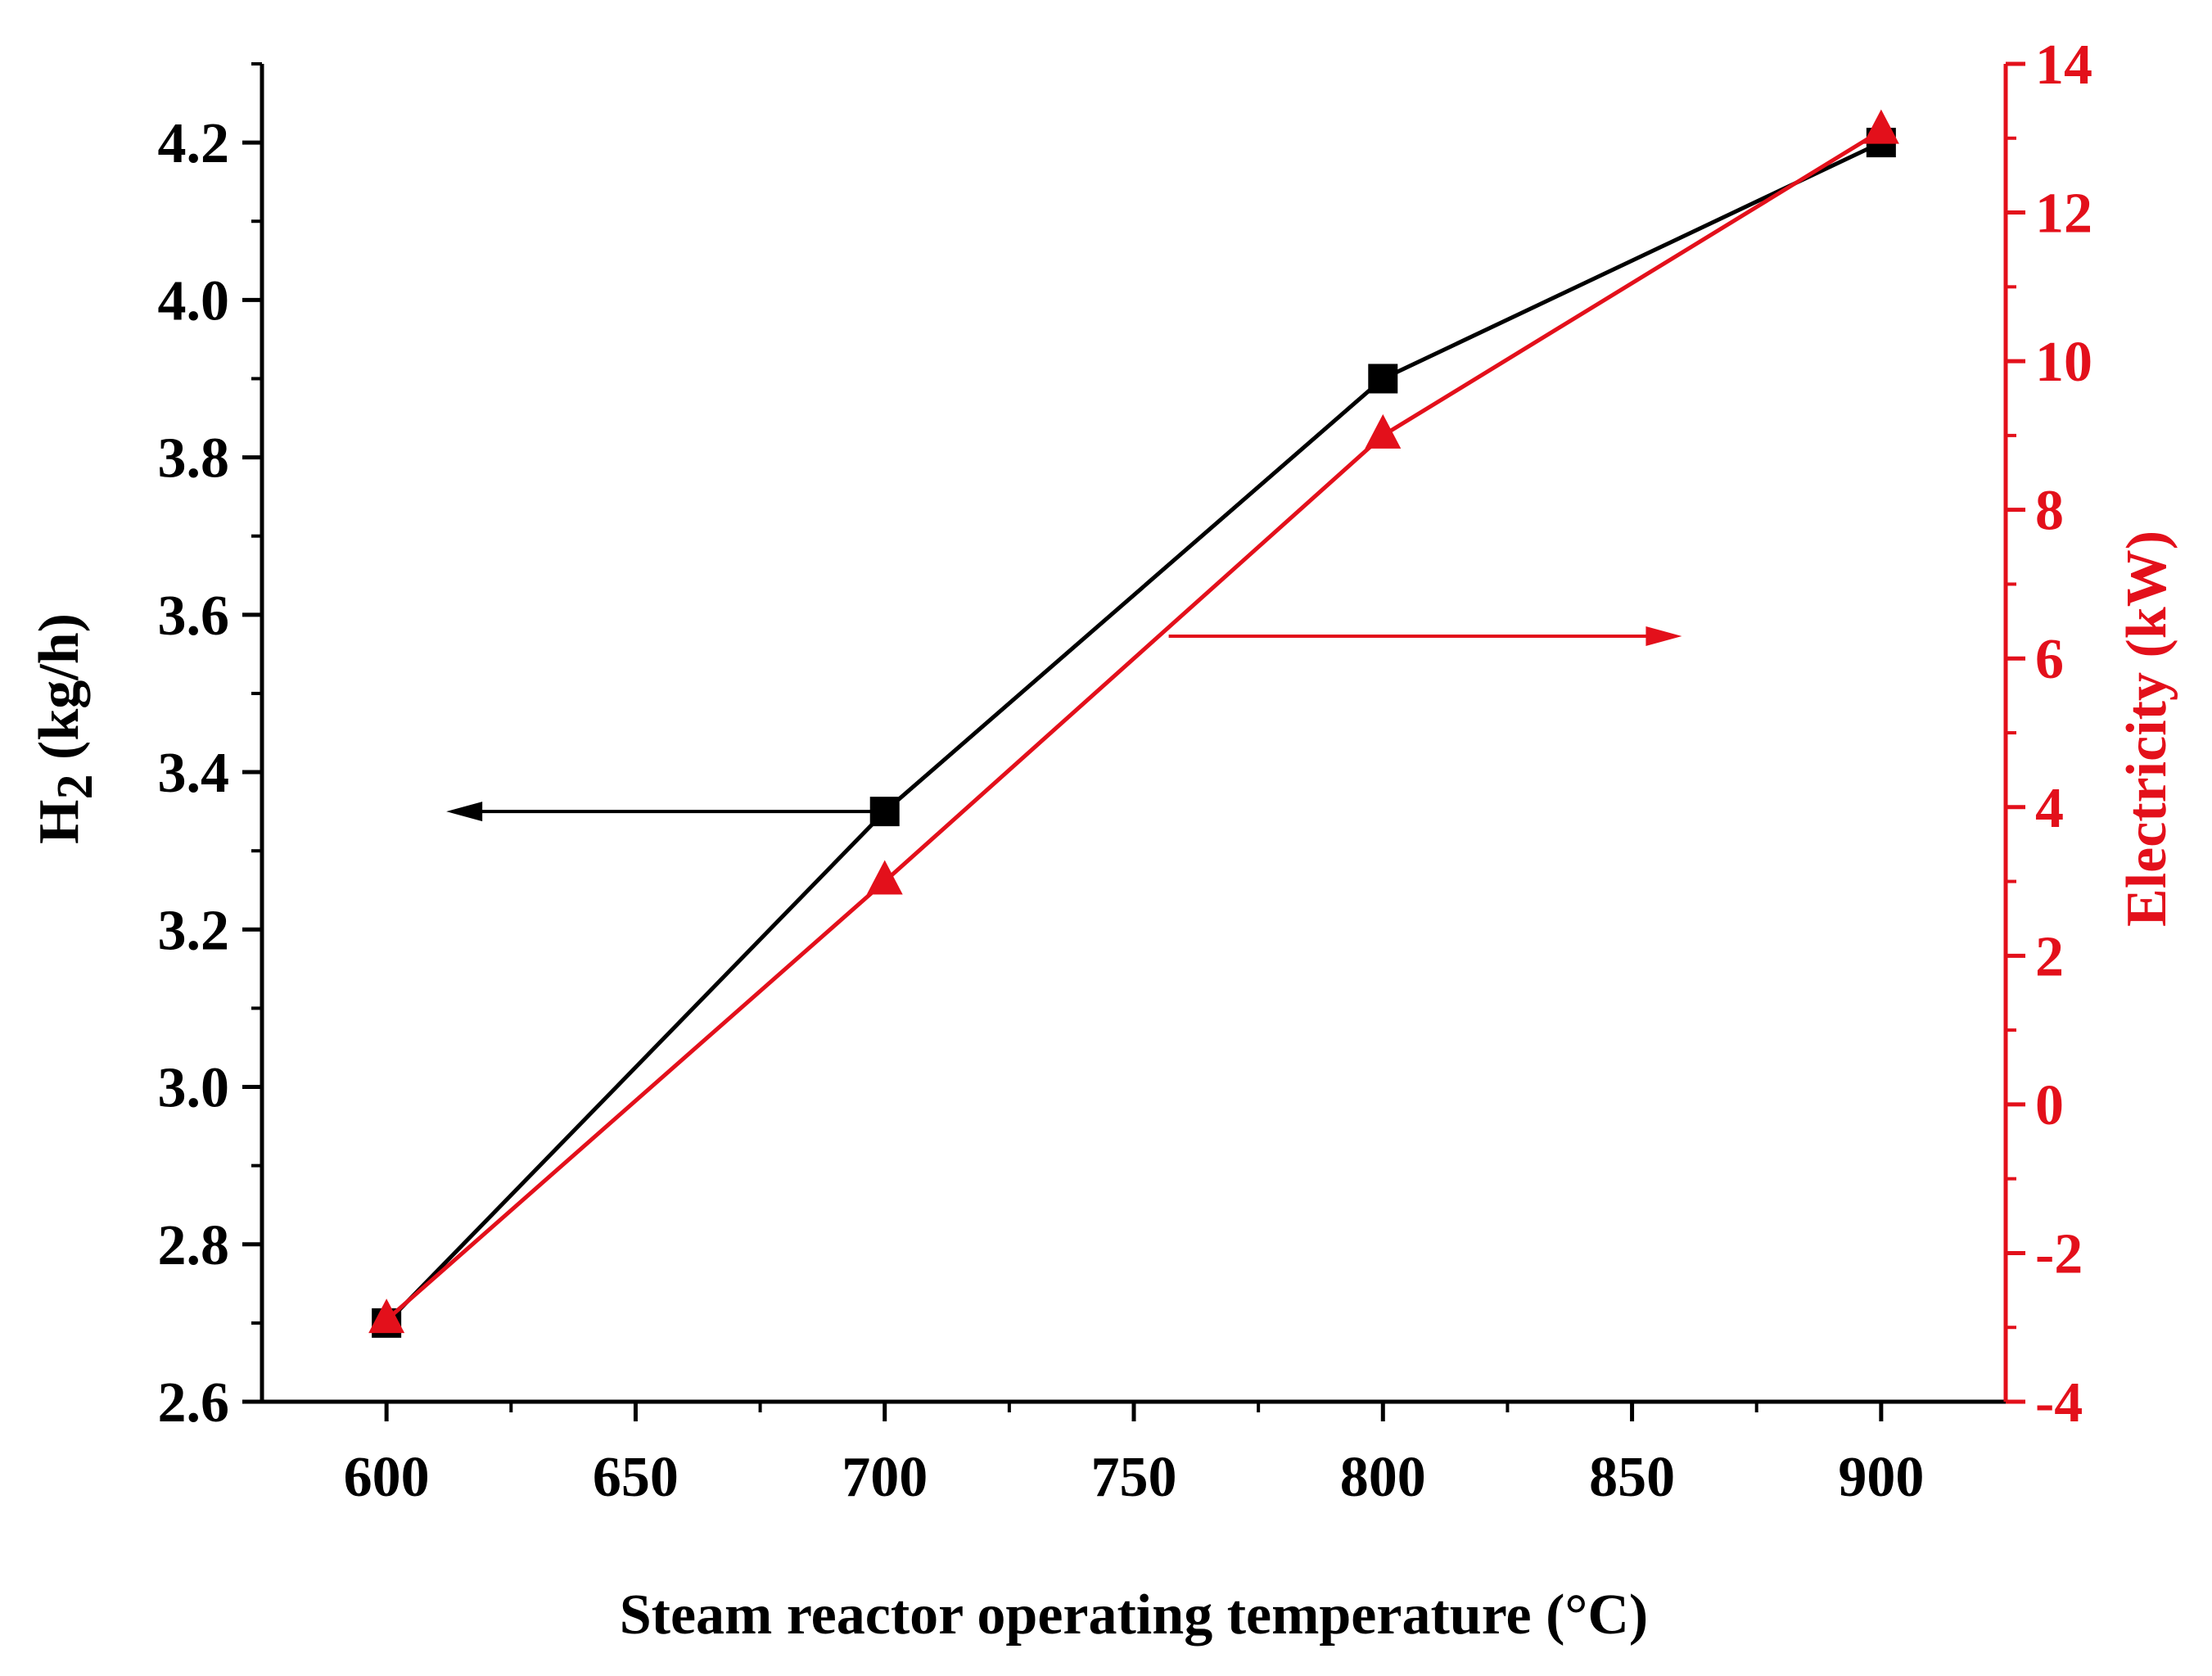 The width and height of the screenshot is (2212, 1676). I want to click on annotations, so click(1064, 724).